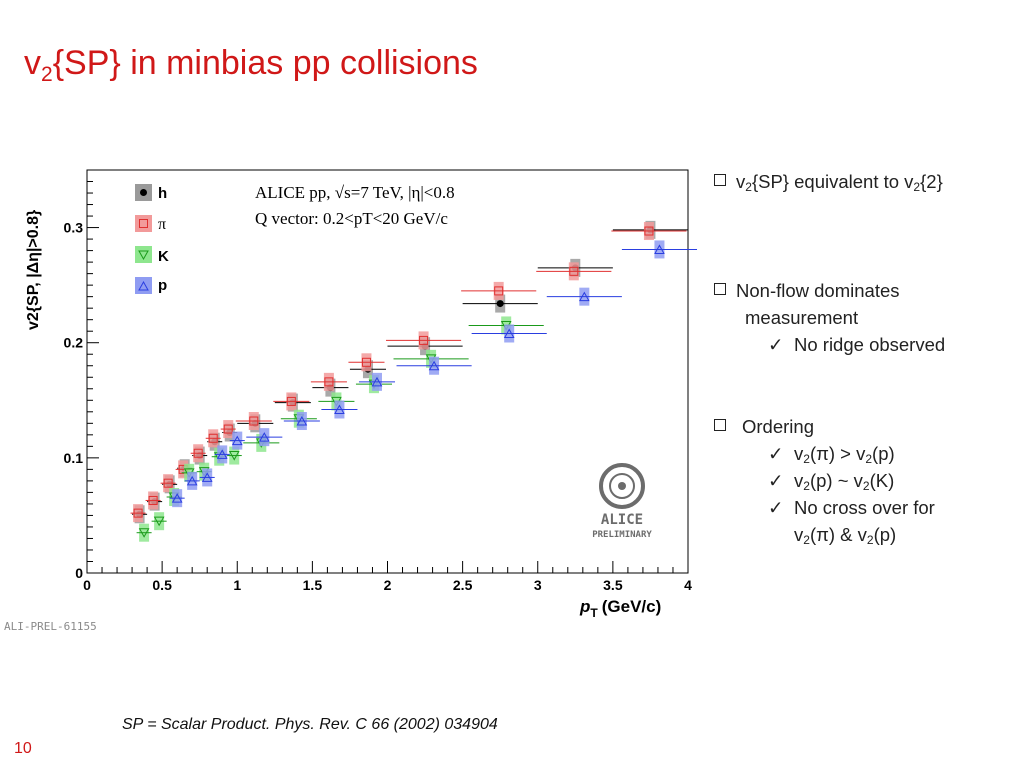 Image resolution: width=1024 pixels, height=768 pixels. What do you see at coordinates (351, 218) in the screenshot?
I see `chart-annotation-2: Q vector: 0.2<pT<20 GeV/c` at bounding box center [351, 218].